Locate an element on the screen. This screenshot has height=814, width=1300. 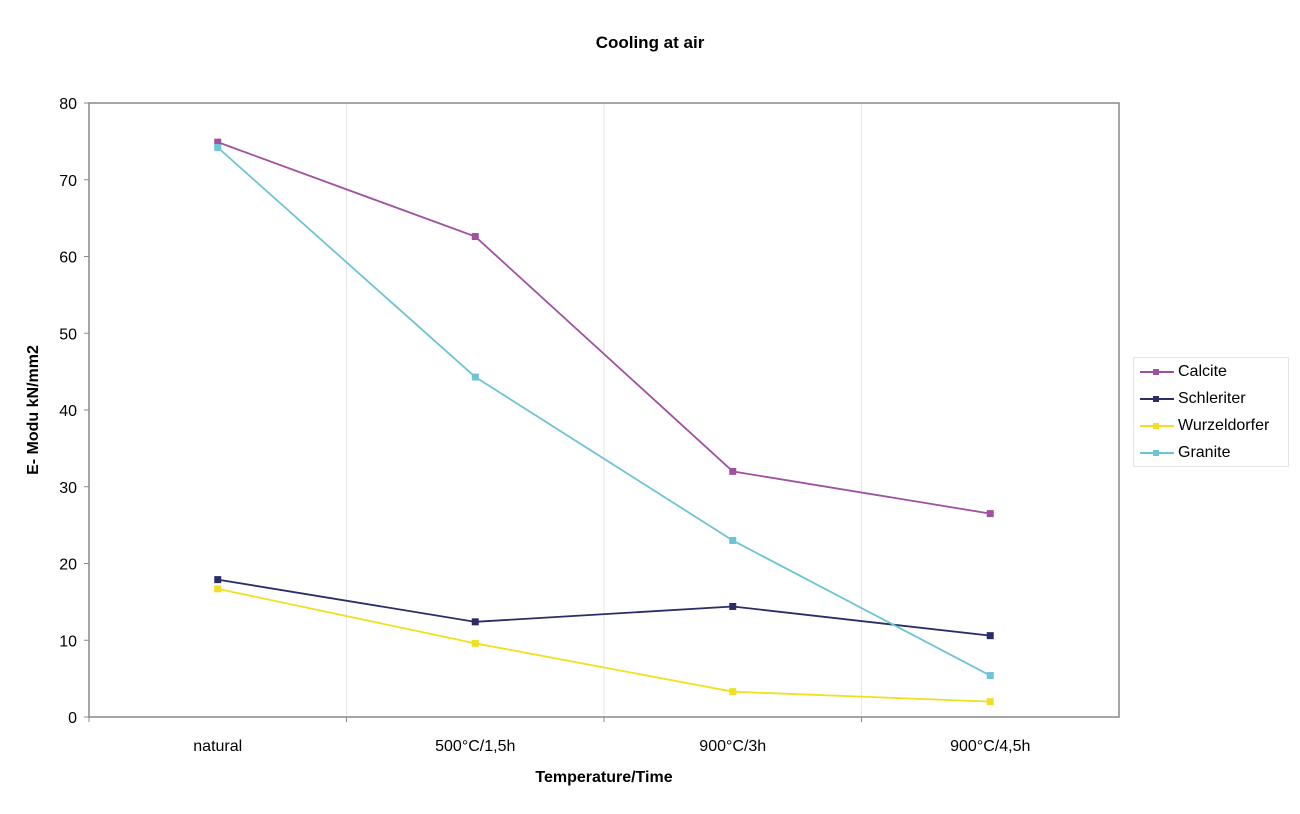
legend-label: Calcite is located at coordinates (1202, 371).